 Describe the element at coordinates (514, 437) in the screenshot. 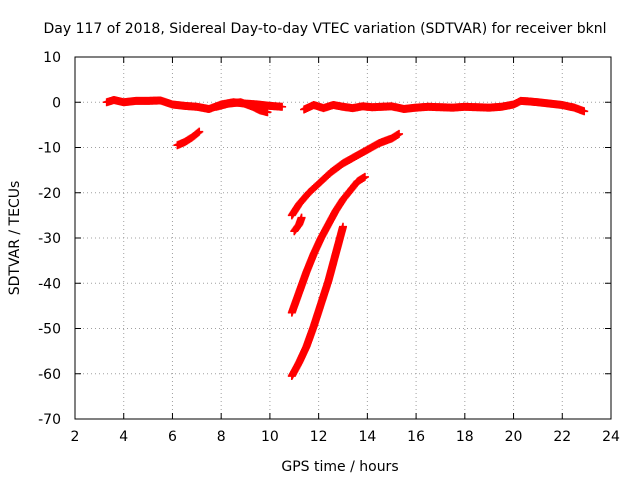

I see `x-tick-label: 20` at that location.